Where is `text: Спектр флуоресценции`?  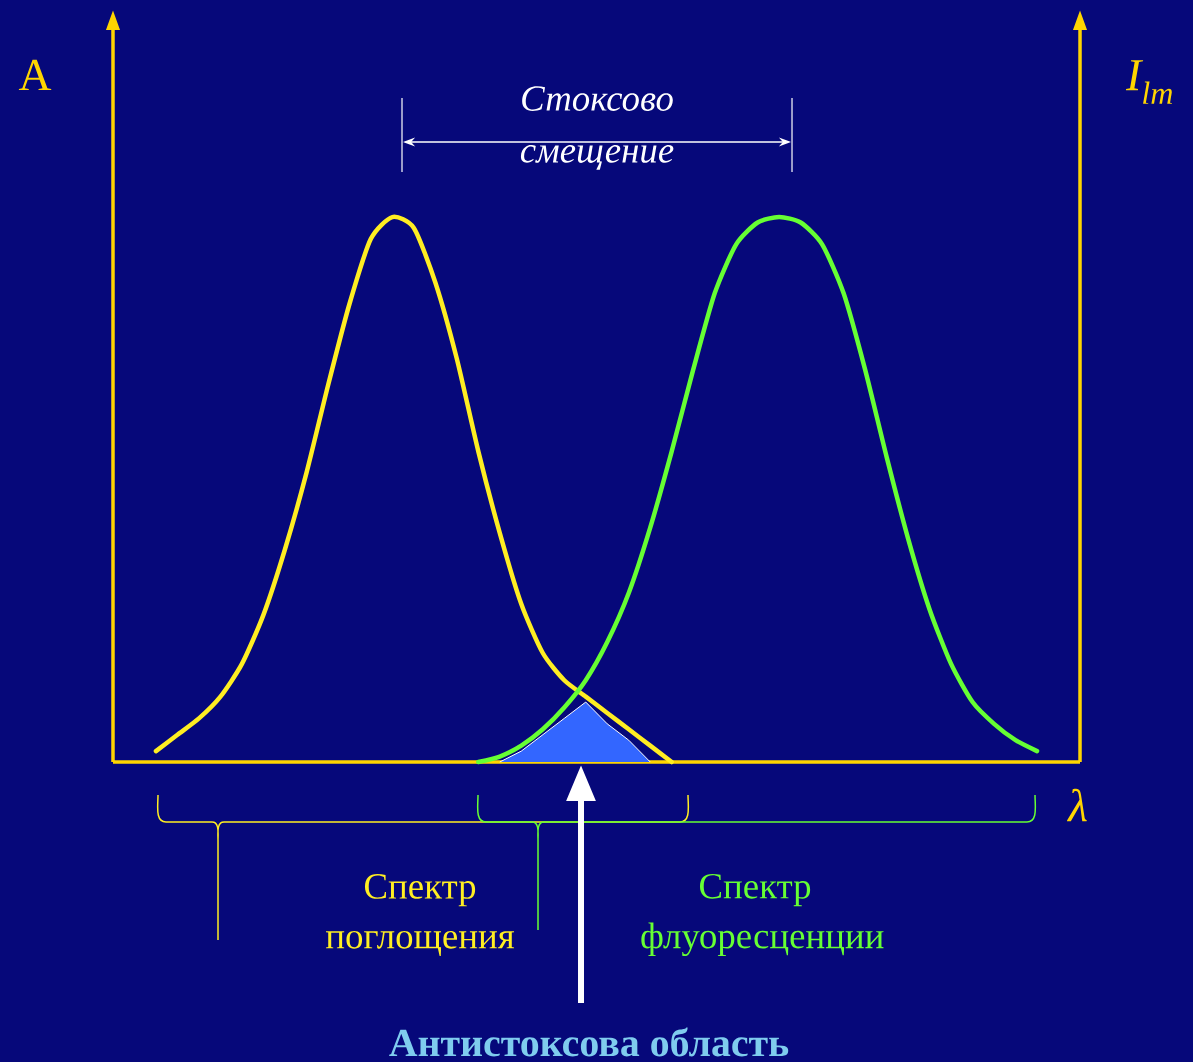
text: Спектр флуоресценции is located at coordinates (762, 915).